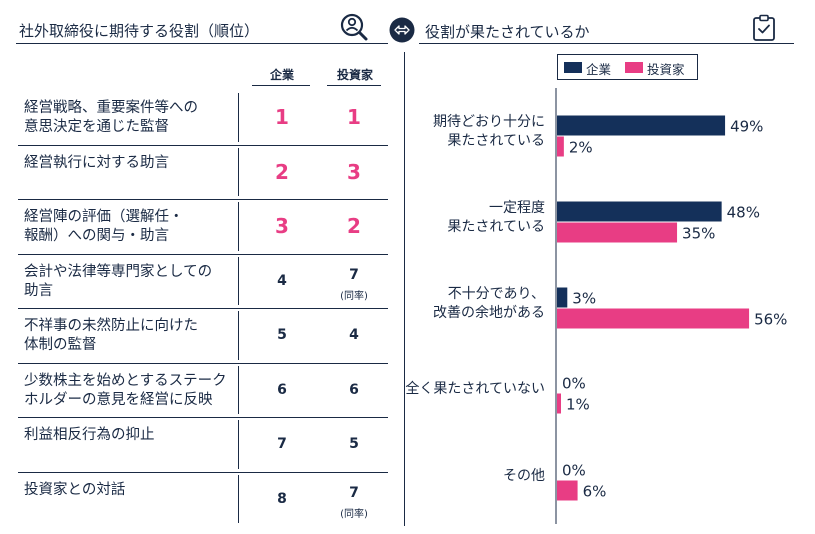 The height and width of the screenshot is (534, 815). What do you see at coordinates (578, 405) in the screenshot?
I see `data-label-investor: 1%` at bounding box center [578, 405].